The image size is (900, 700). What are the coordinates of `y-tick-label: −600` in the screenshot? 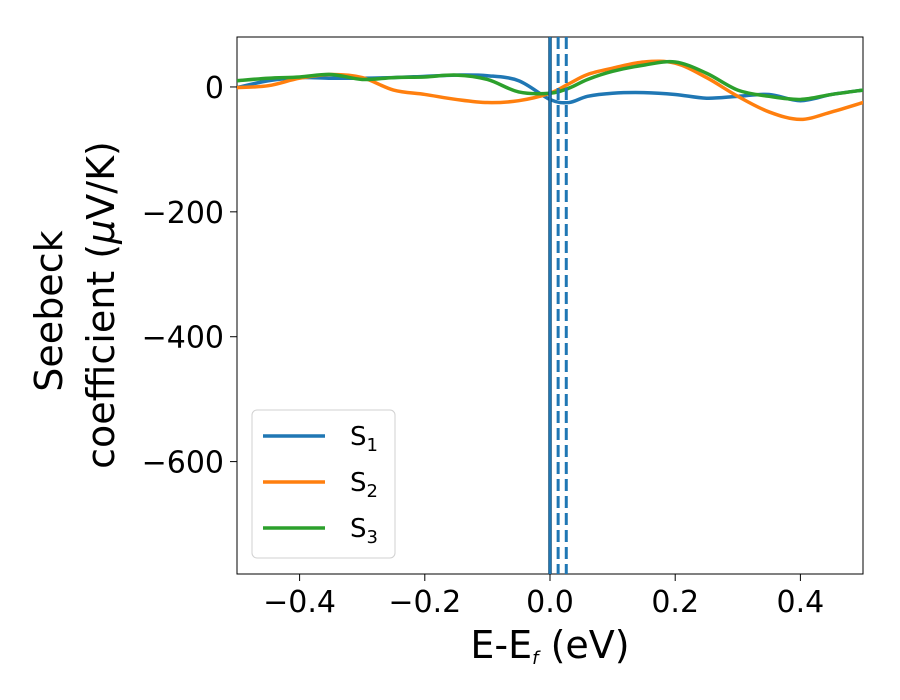 It's located at (183, 463).